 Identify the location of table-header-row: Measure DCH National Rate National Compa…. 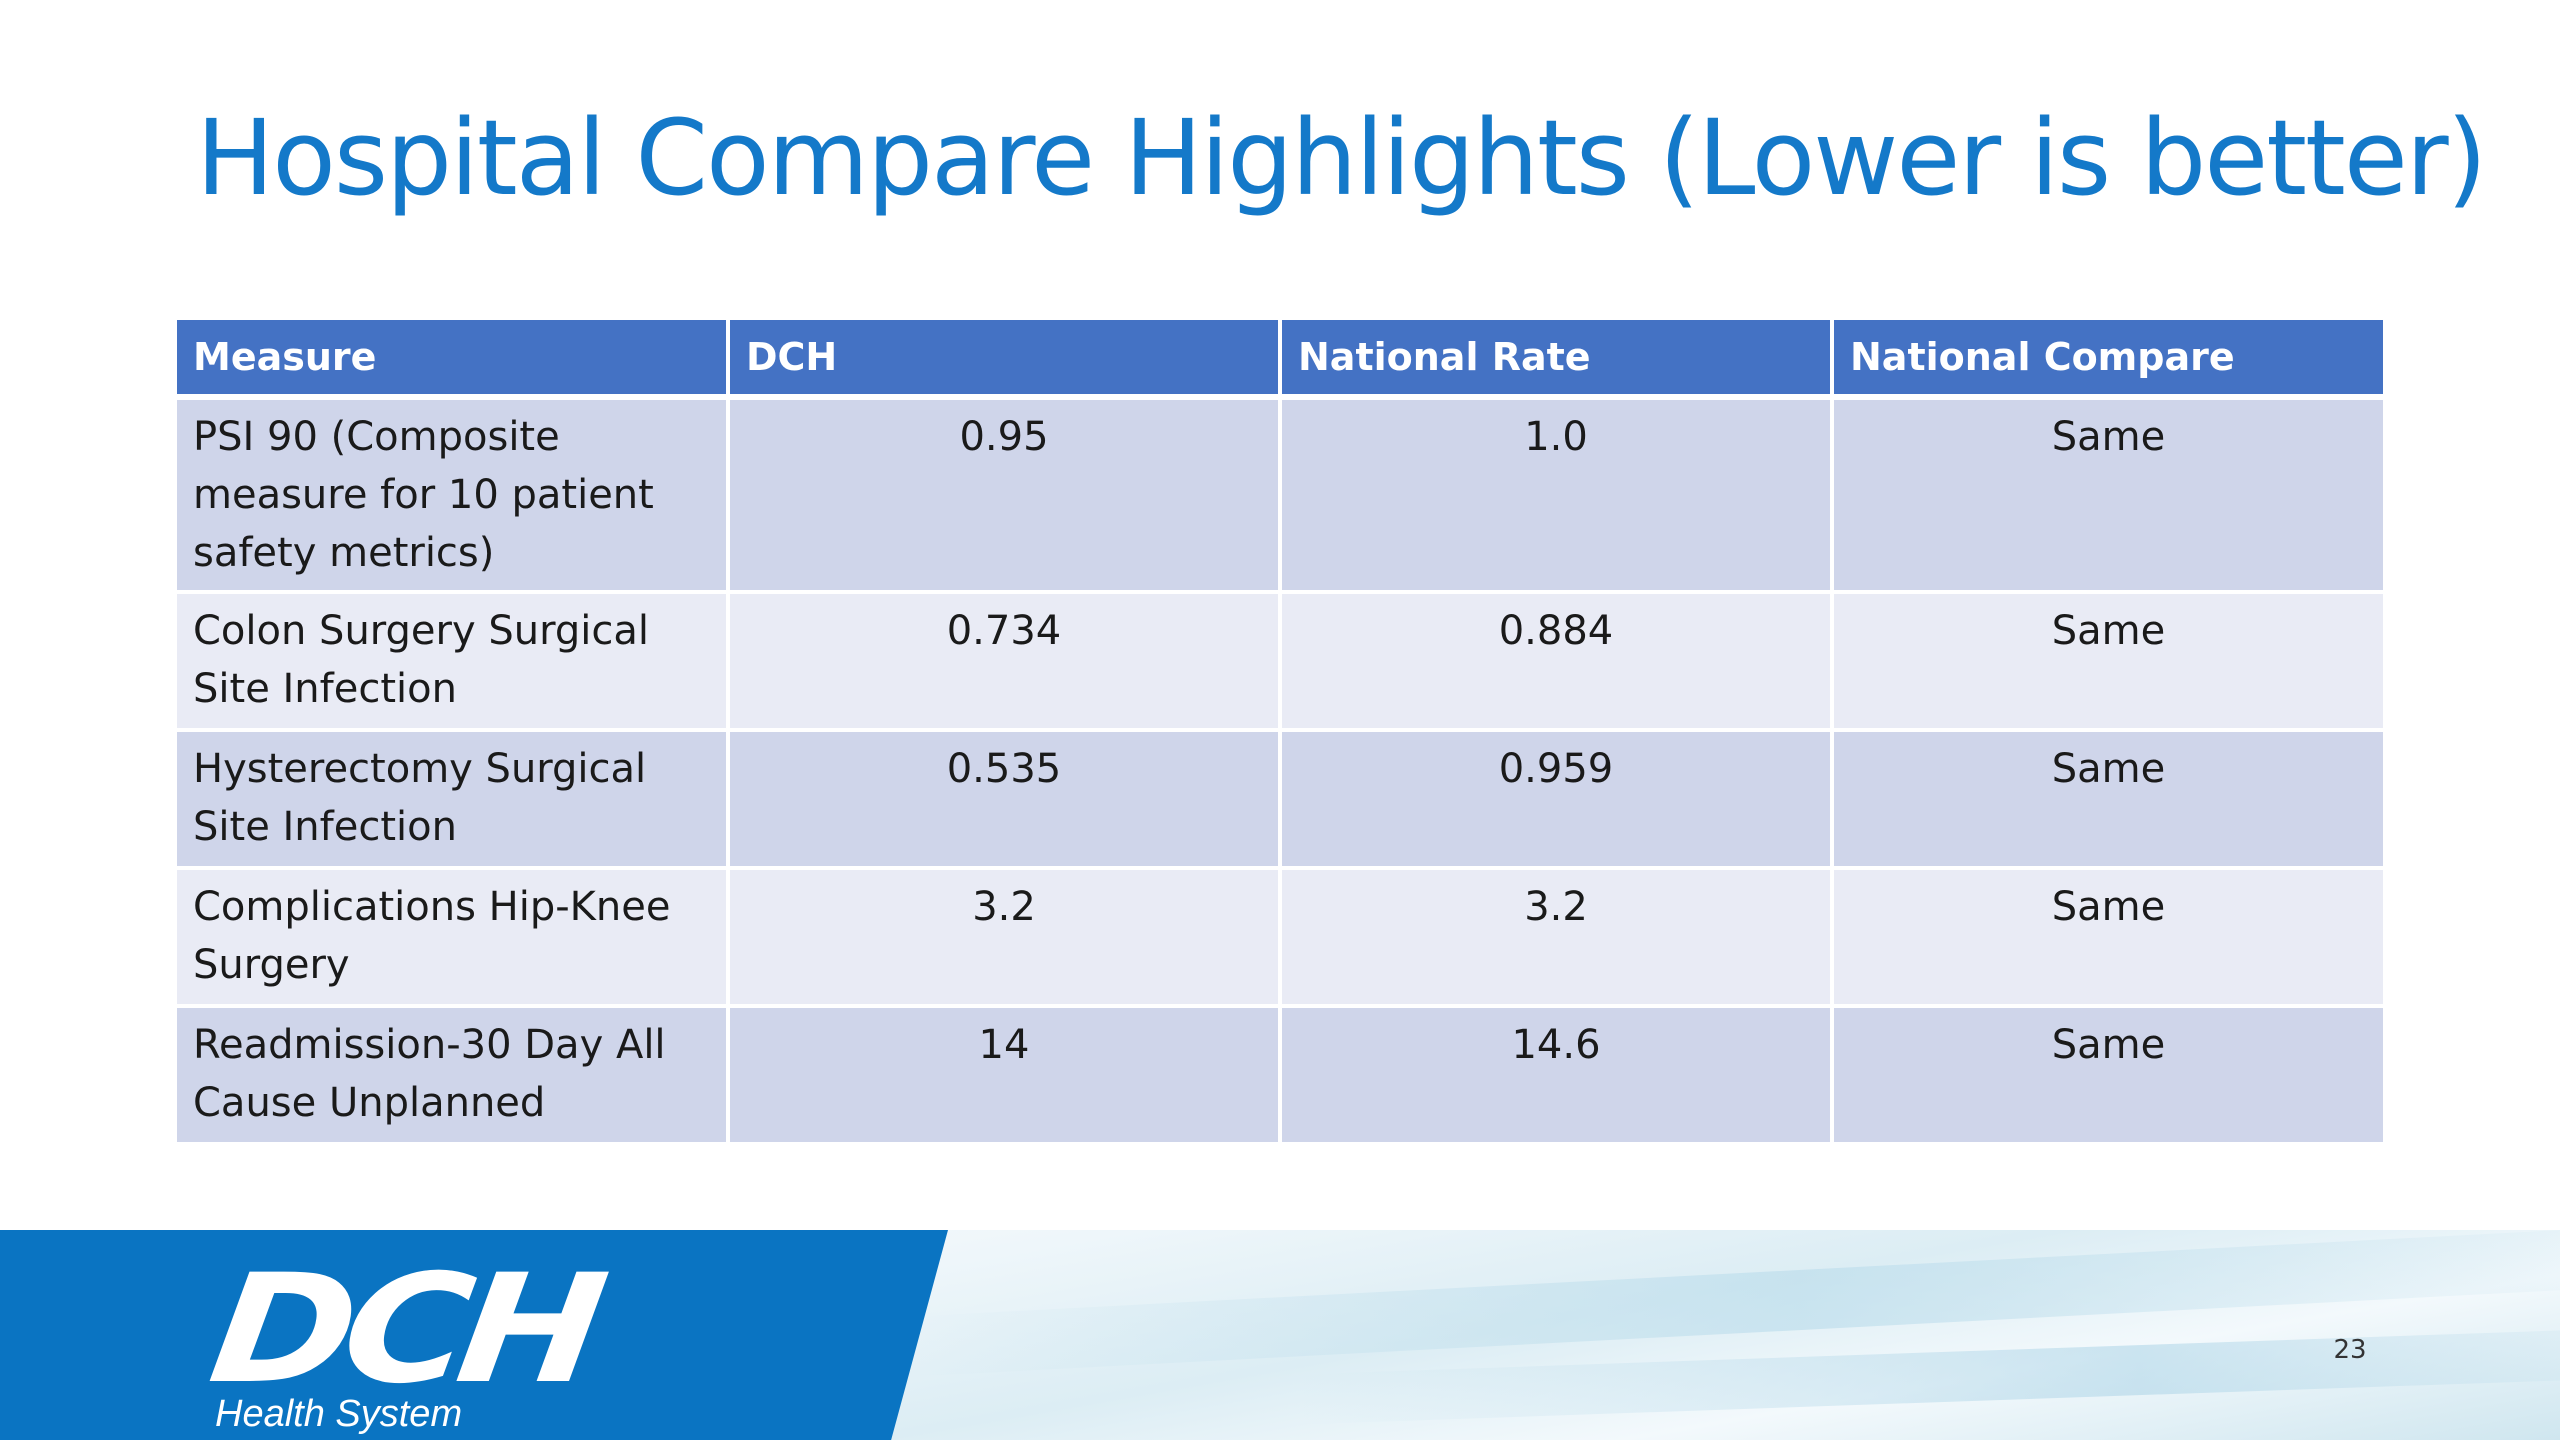
(1280, 360).